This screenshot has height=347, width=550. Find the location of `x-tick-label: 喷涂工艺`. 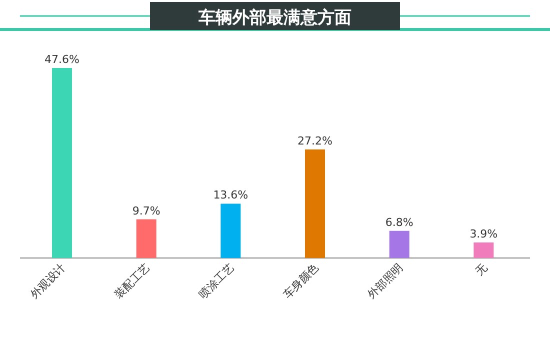

x-tick-label: 喷涂工艺 is located at coordinates (216, 281).